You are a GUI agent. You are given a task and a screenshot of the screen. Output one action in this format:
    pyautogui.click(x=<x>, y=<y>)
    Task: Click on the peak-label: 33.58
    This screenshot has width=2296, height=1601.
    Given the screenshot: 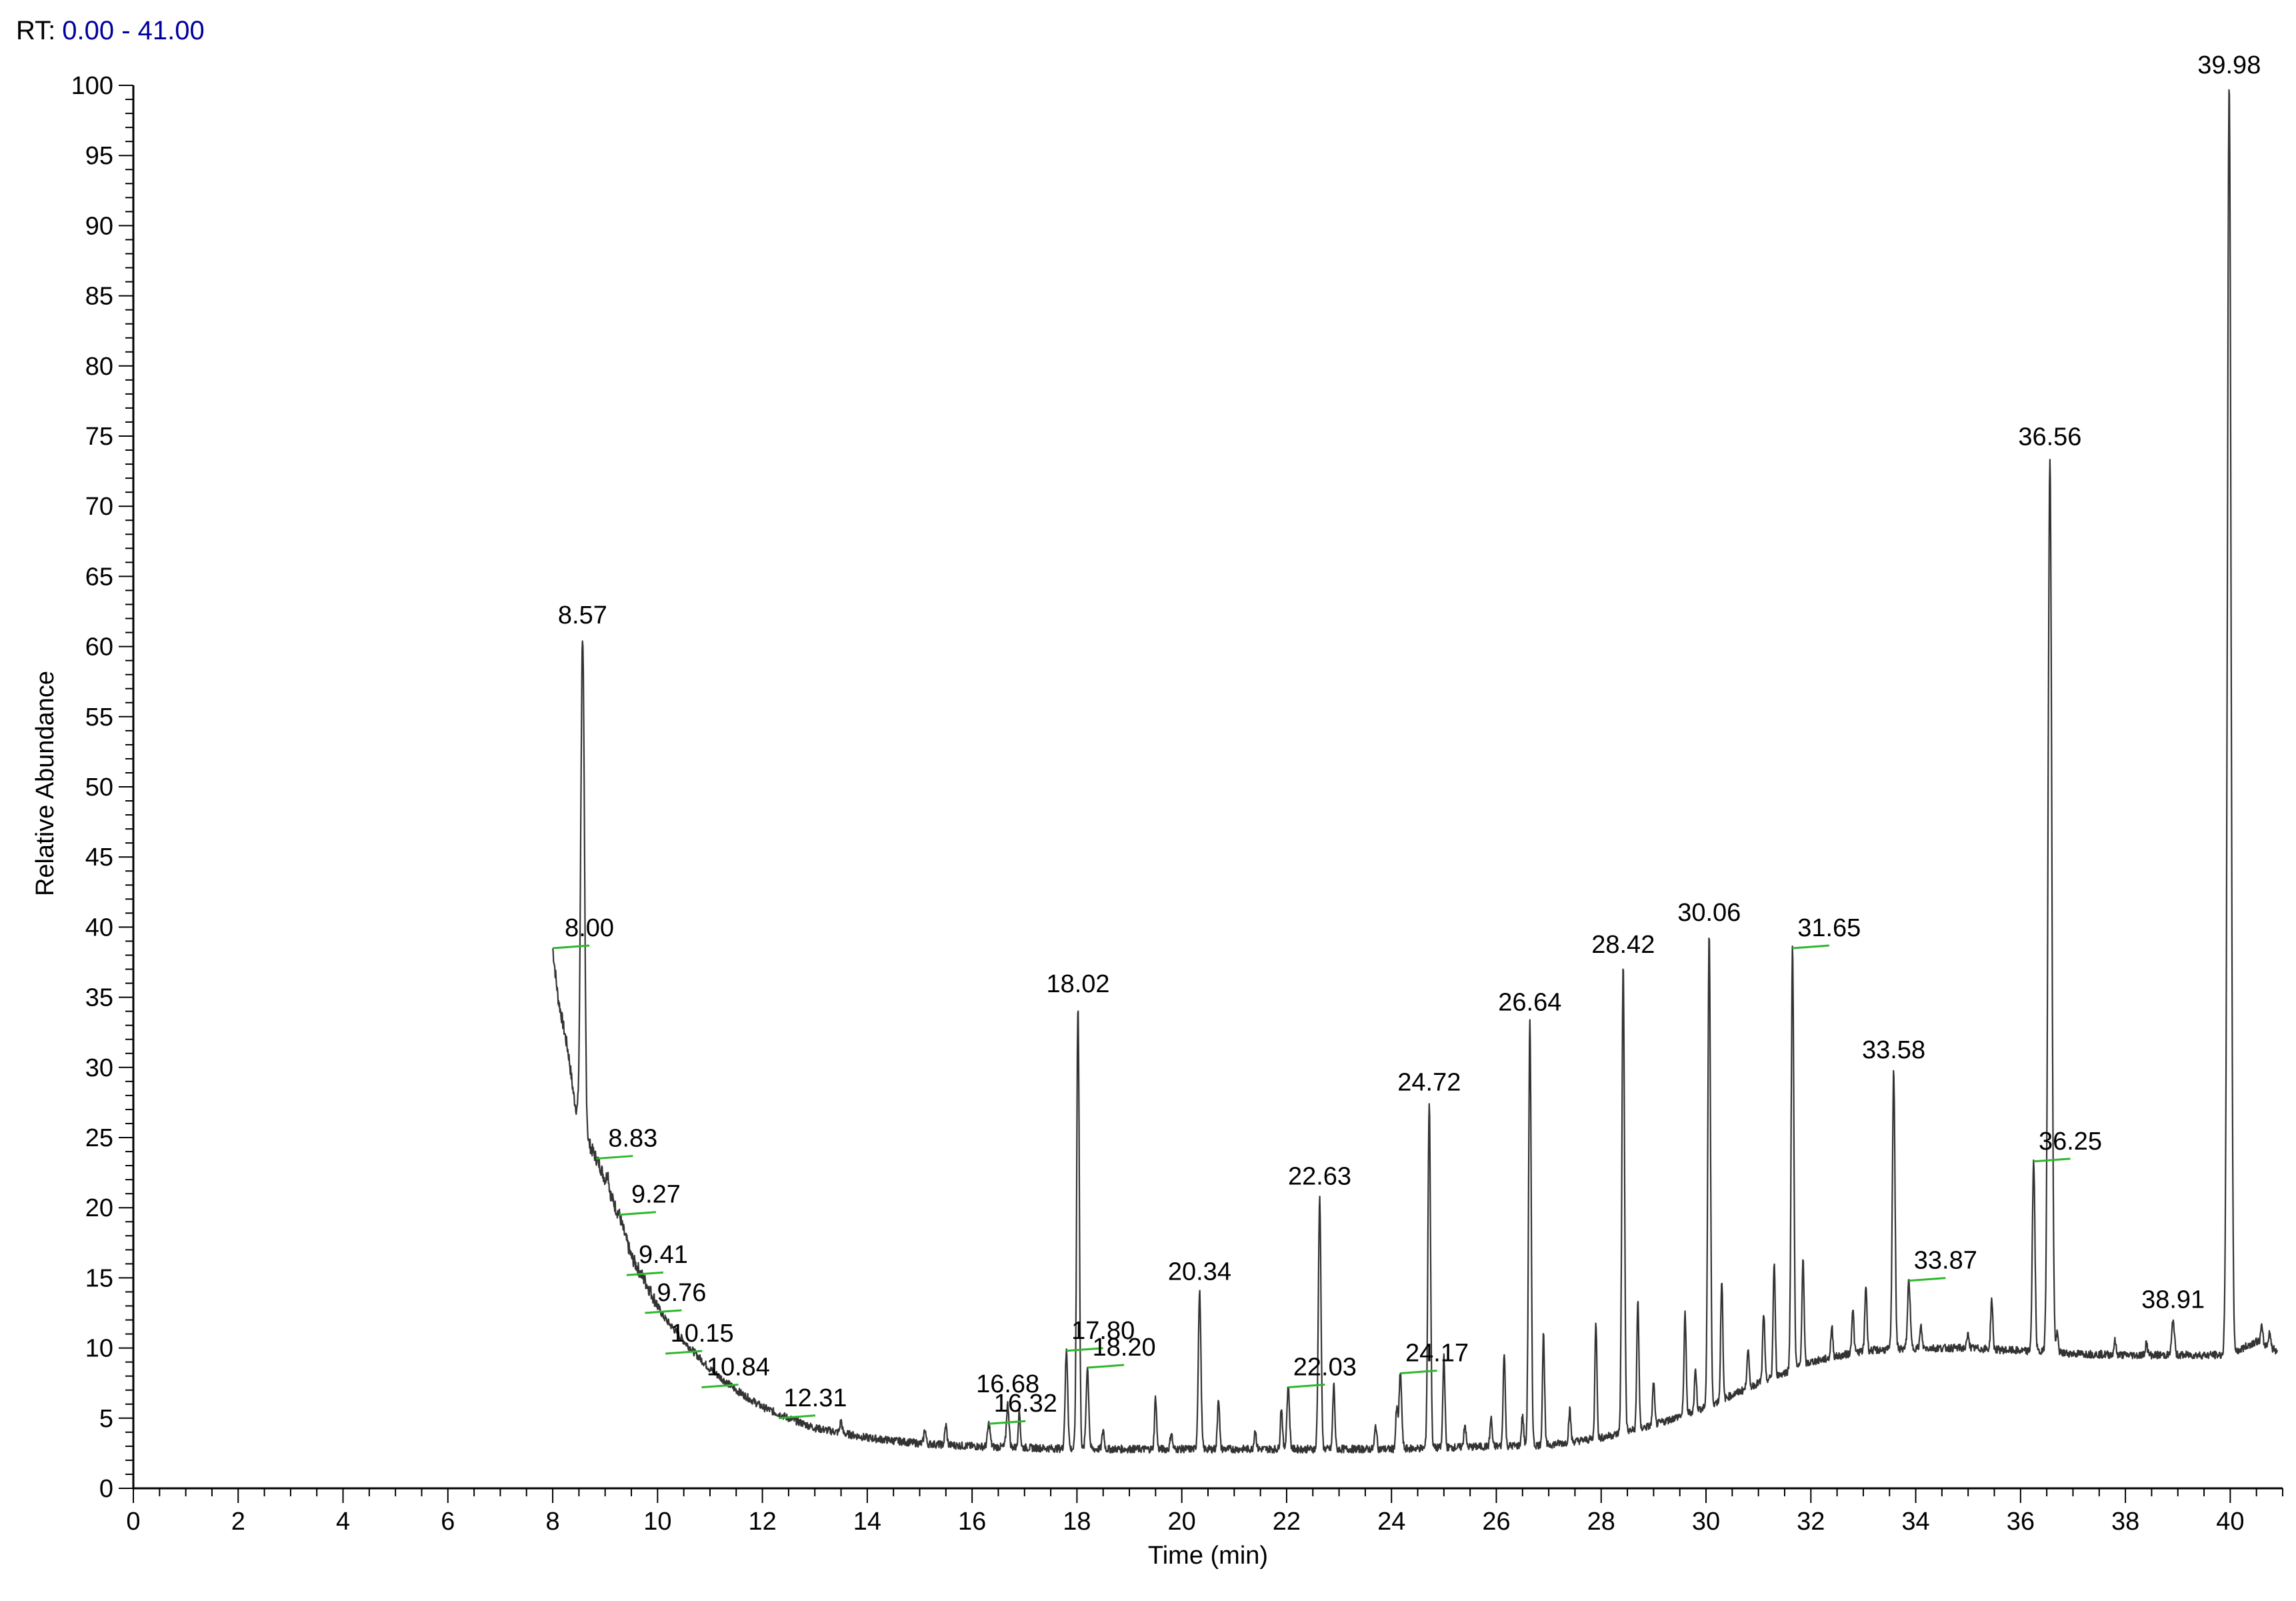 What is the action you would take?
    pyautogui.click(x=1893, y=1050)
    